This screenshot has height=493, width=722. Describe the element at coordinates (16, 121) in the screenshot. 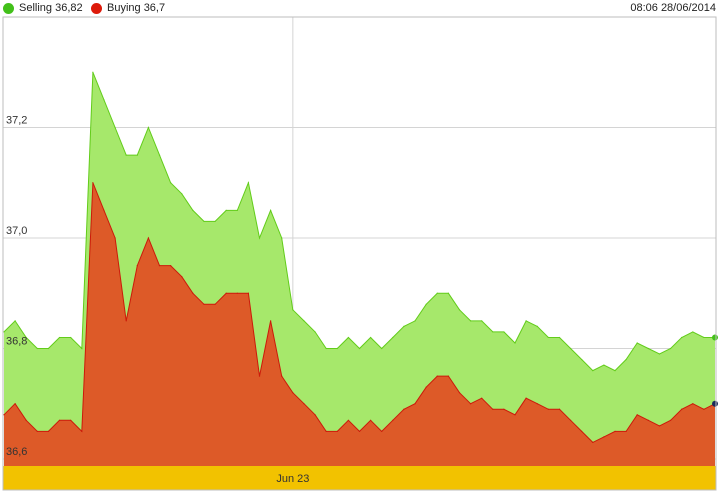

I see `y-tick-label: 37,2` at that location.